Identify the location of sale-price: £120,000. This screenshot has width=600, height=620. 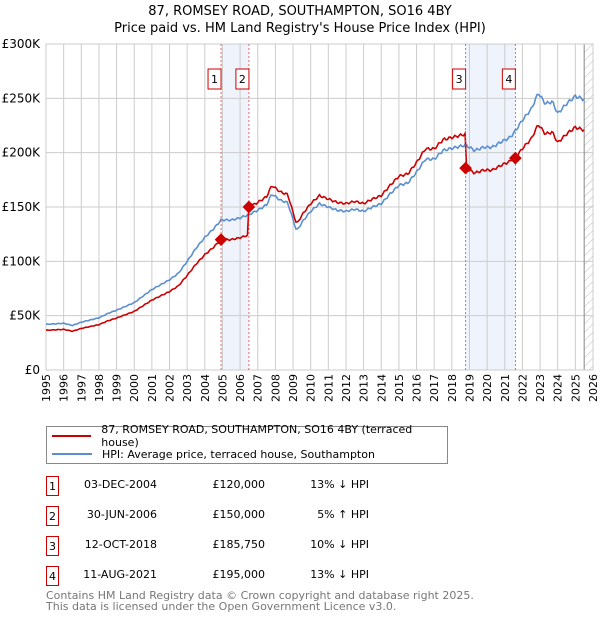
(239, 484).